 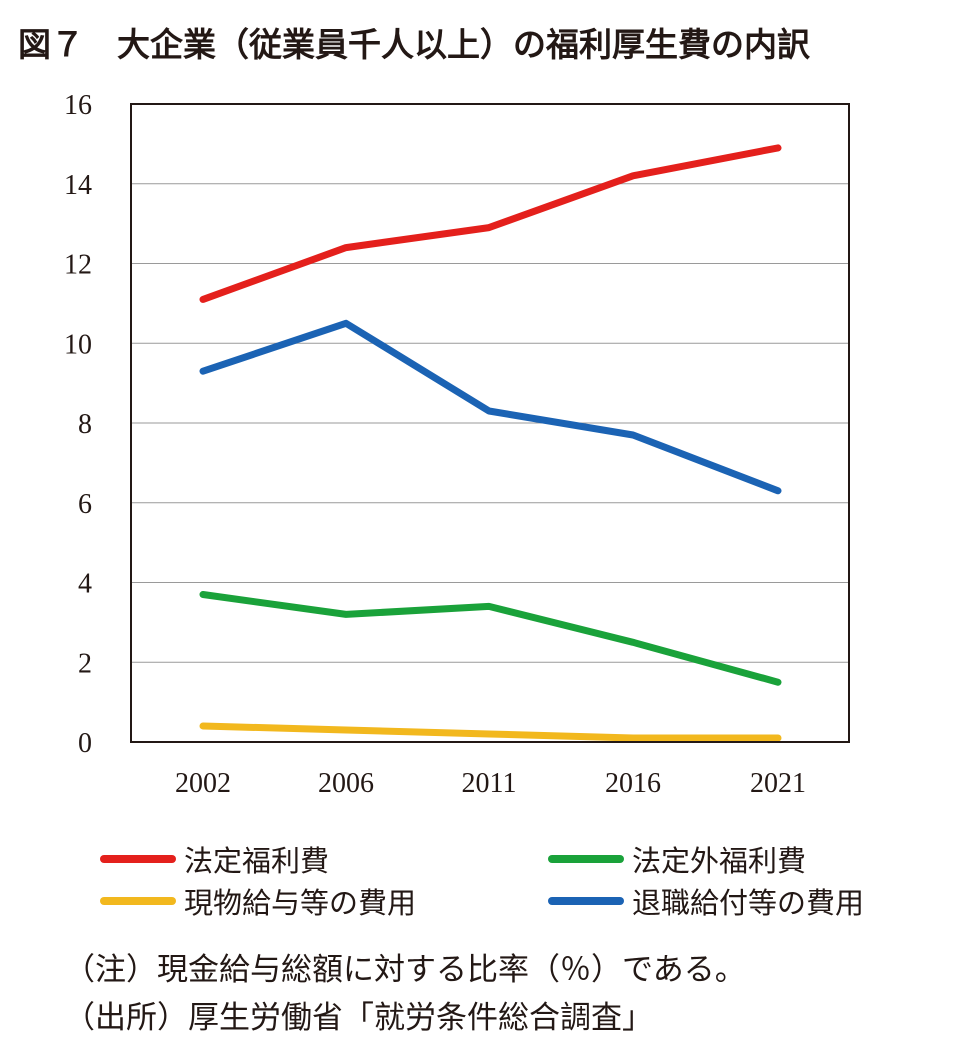 What do you see at coordinates (257, 861) in the screenshot?
I see `legend-label: 法定福利費` at bounding box center [257, 861].